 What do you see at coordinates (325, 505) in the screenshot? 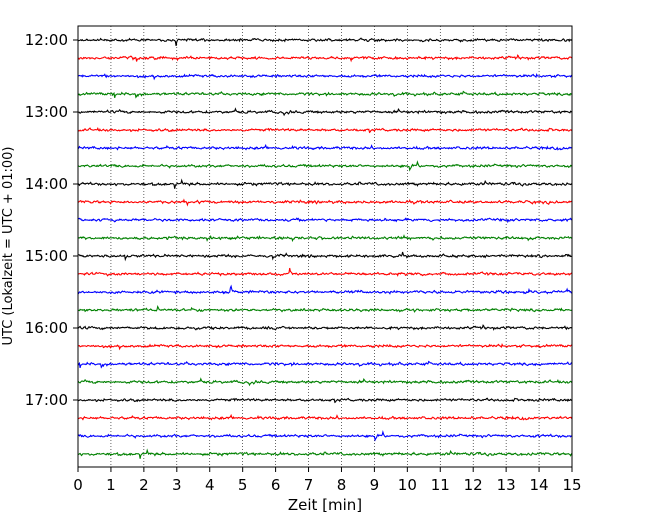
I see `x-axis-label: Zeit [min]` at bounding box center [325, 505].